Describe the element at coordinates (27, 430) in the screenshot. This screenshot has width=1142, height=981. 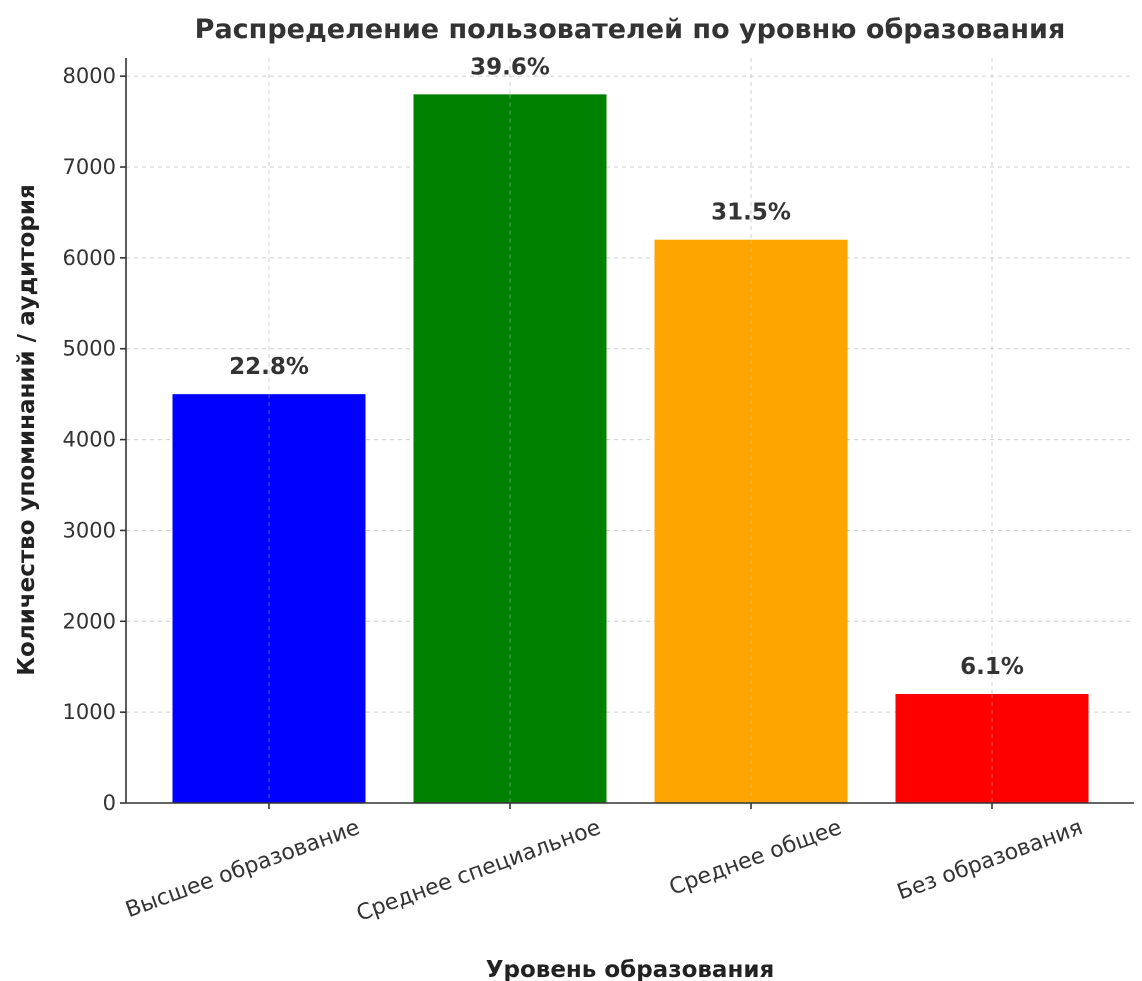
I see `y-axis-title: Количество упоминаний / аудитория` at that location.